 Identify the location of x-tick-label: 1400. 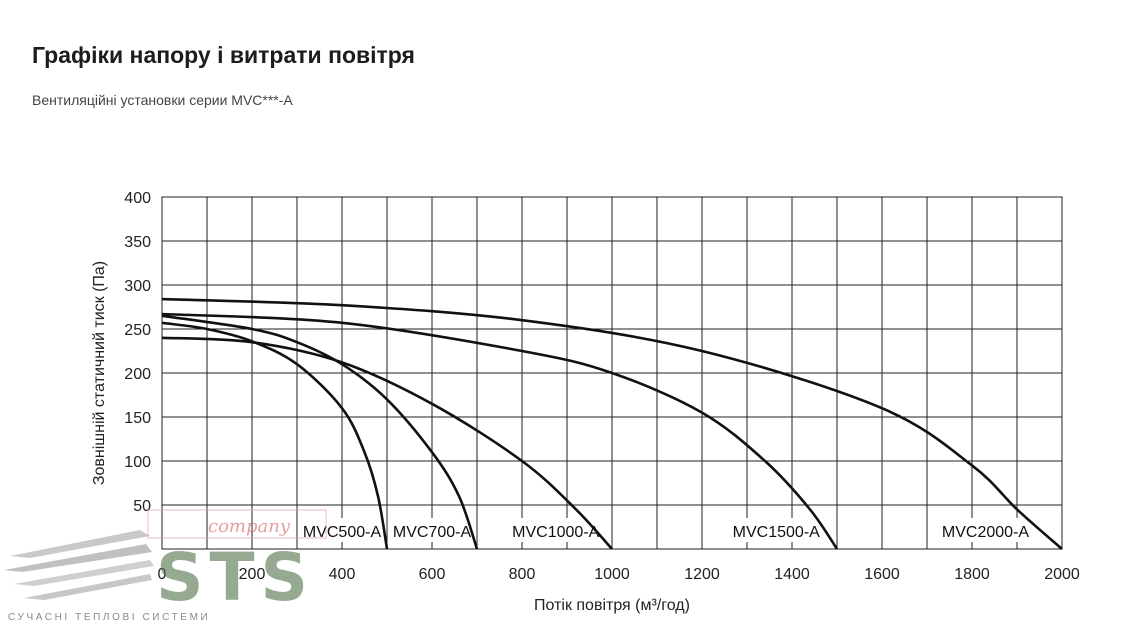
(792, 574).